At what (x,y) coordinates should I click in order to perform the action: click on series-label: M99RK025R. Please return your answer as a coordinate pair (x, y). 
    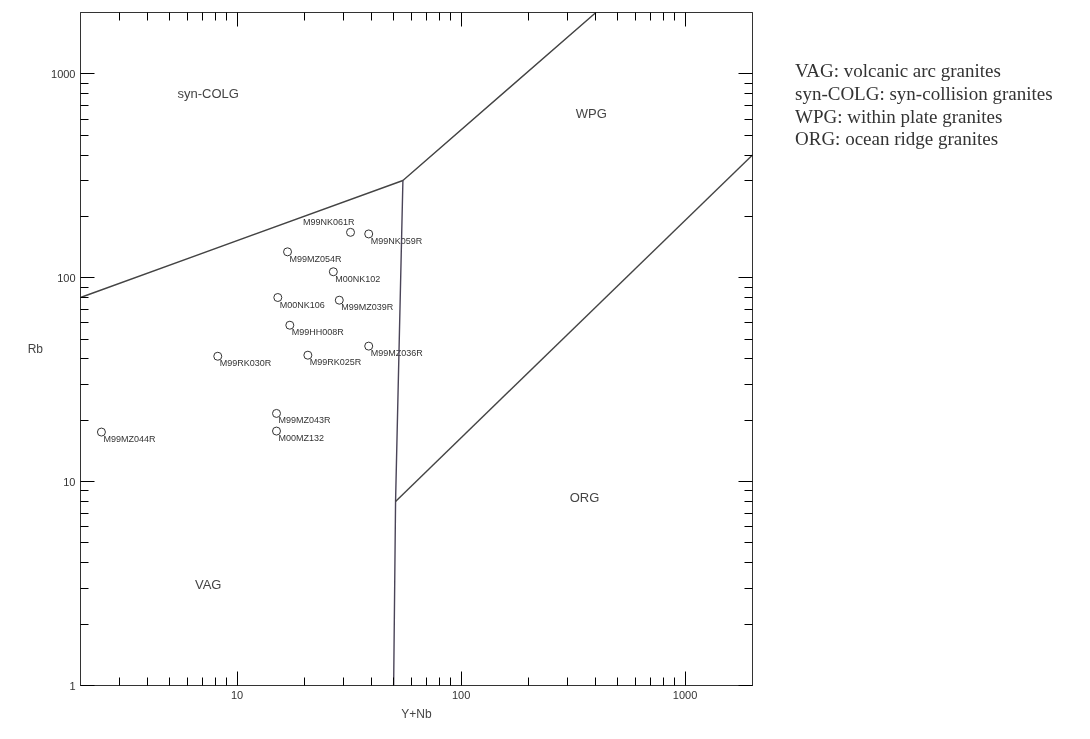
    Looking at the image, I should click on (335, 362).